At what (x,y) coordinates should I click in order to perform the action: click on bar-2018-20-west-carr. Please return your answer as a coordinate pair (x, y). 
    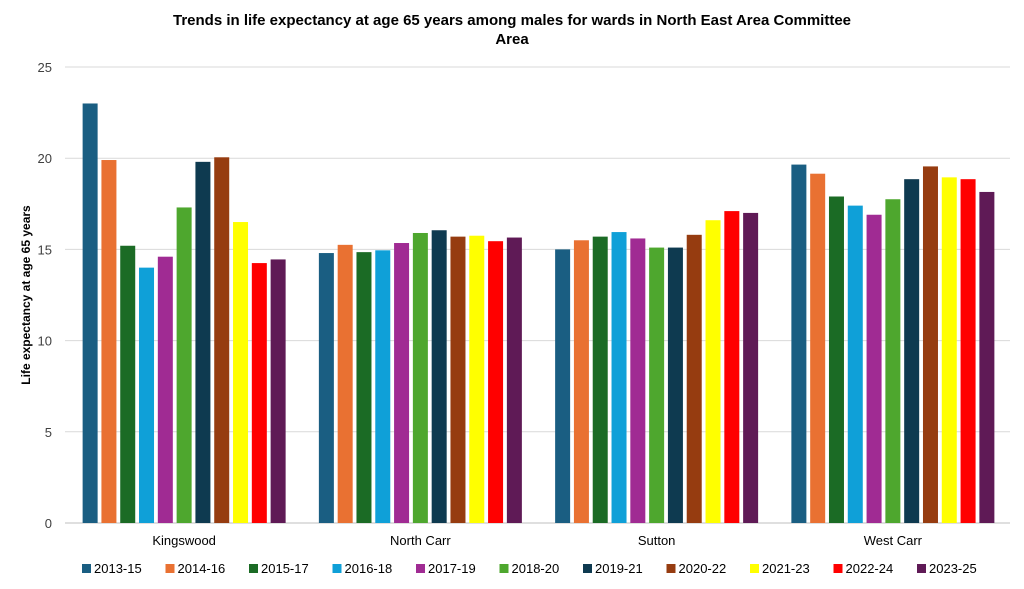
    Looking at the image, I should click on (893, 361).